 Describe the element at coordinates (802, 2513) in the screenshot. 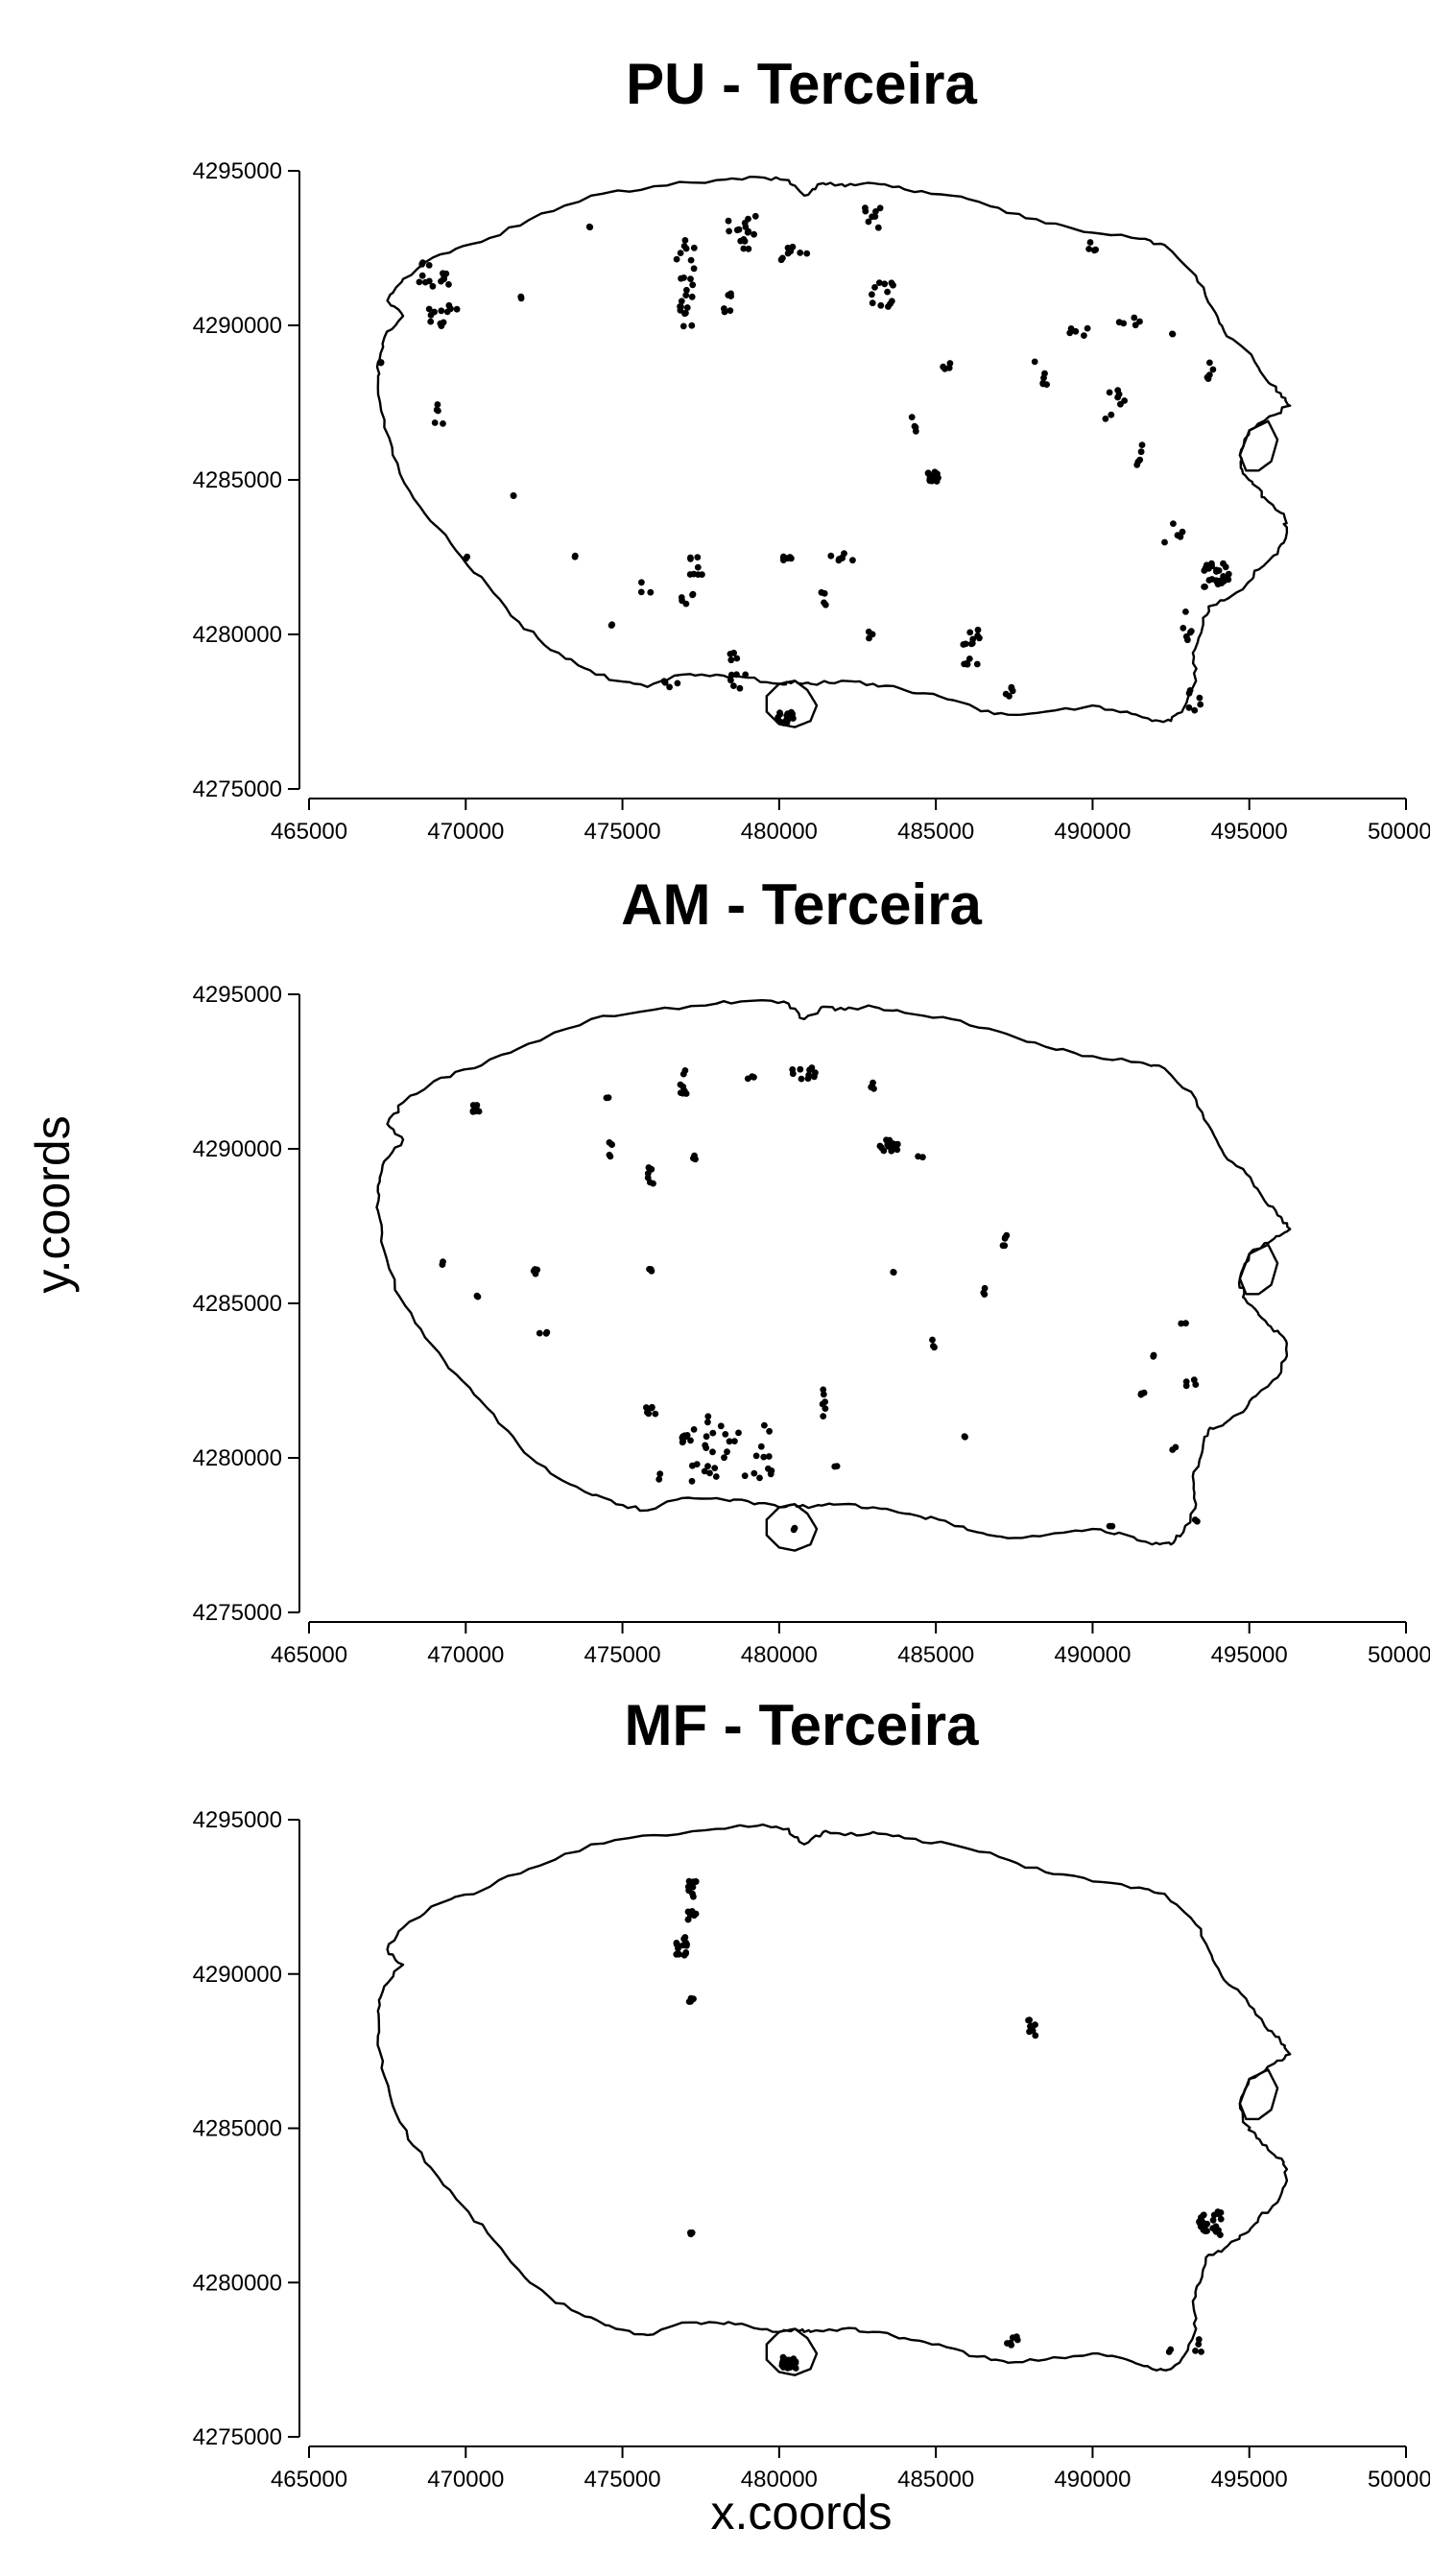

I see `x-axis-title: x.coords` at that location.